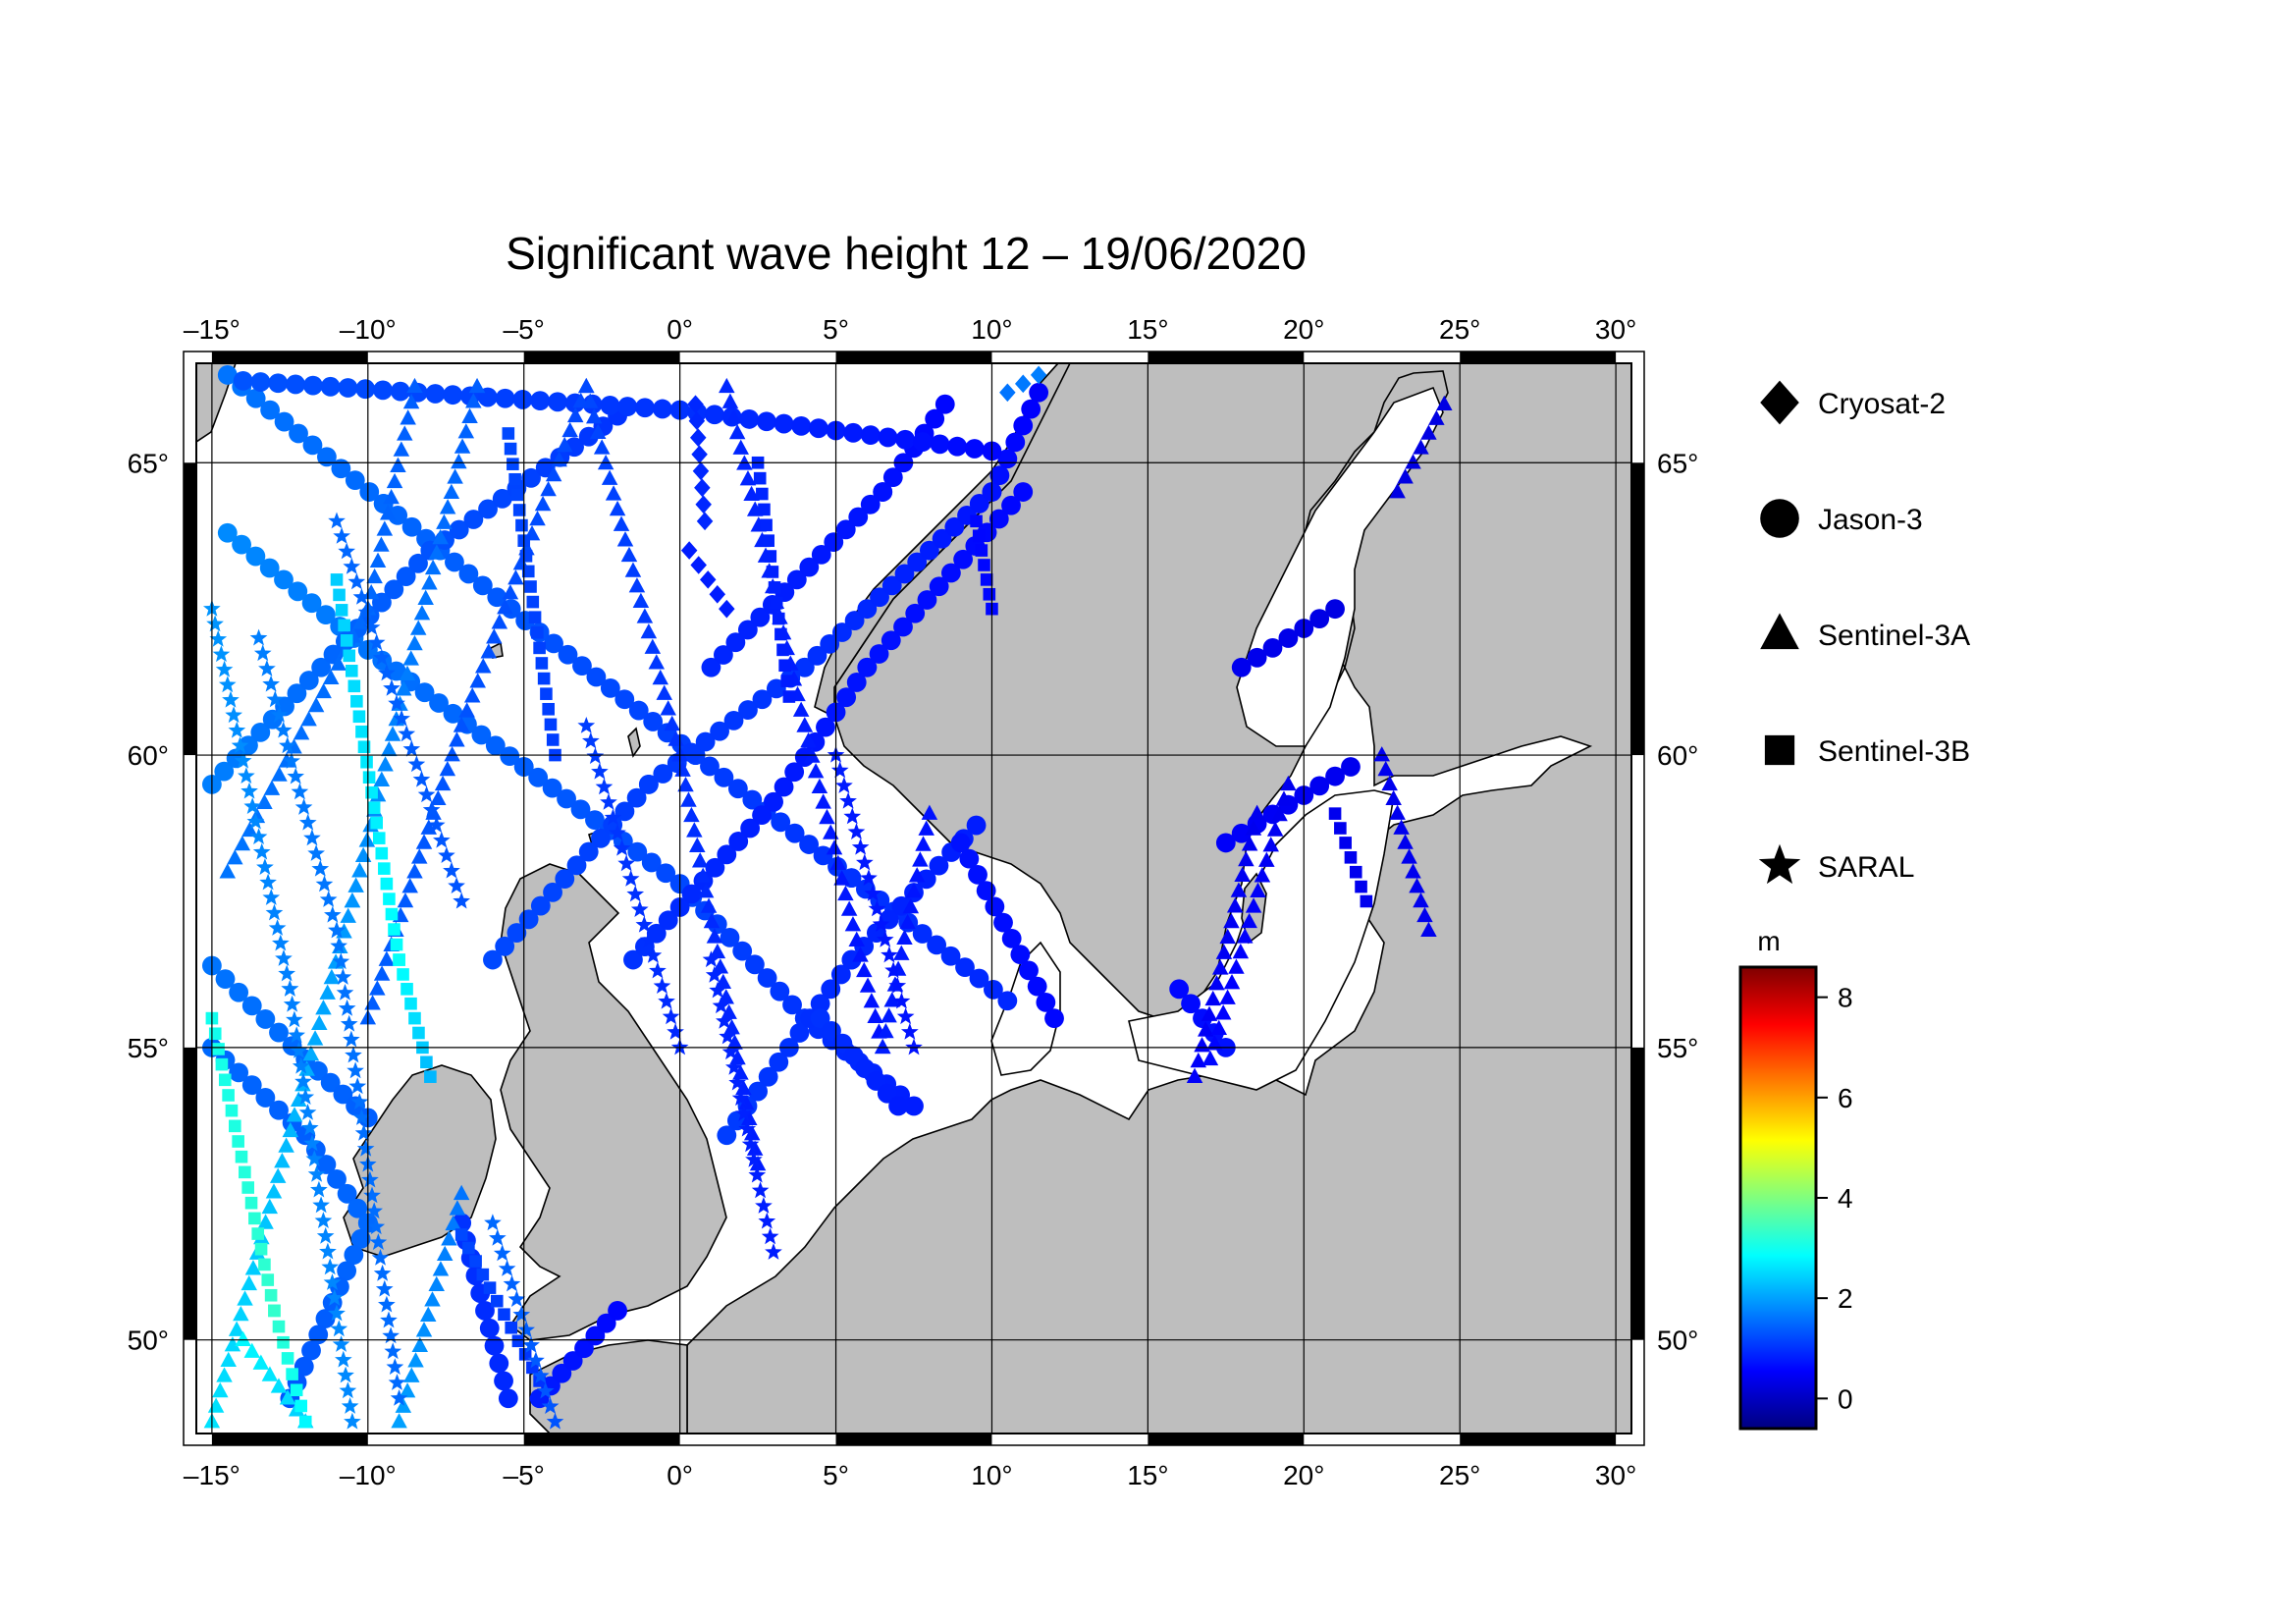  What do you see at coordinates (1836, 864) in the screenshot?
I see `legend-item-saral: SARAL` at bounding box center [1836, 864].